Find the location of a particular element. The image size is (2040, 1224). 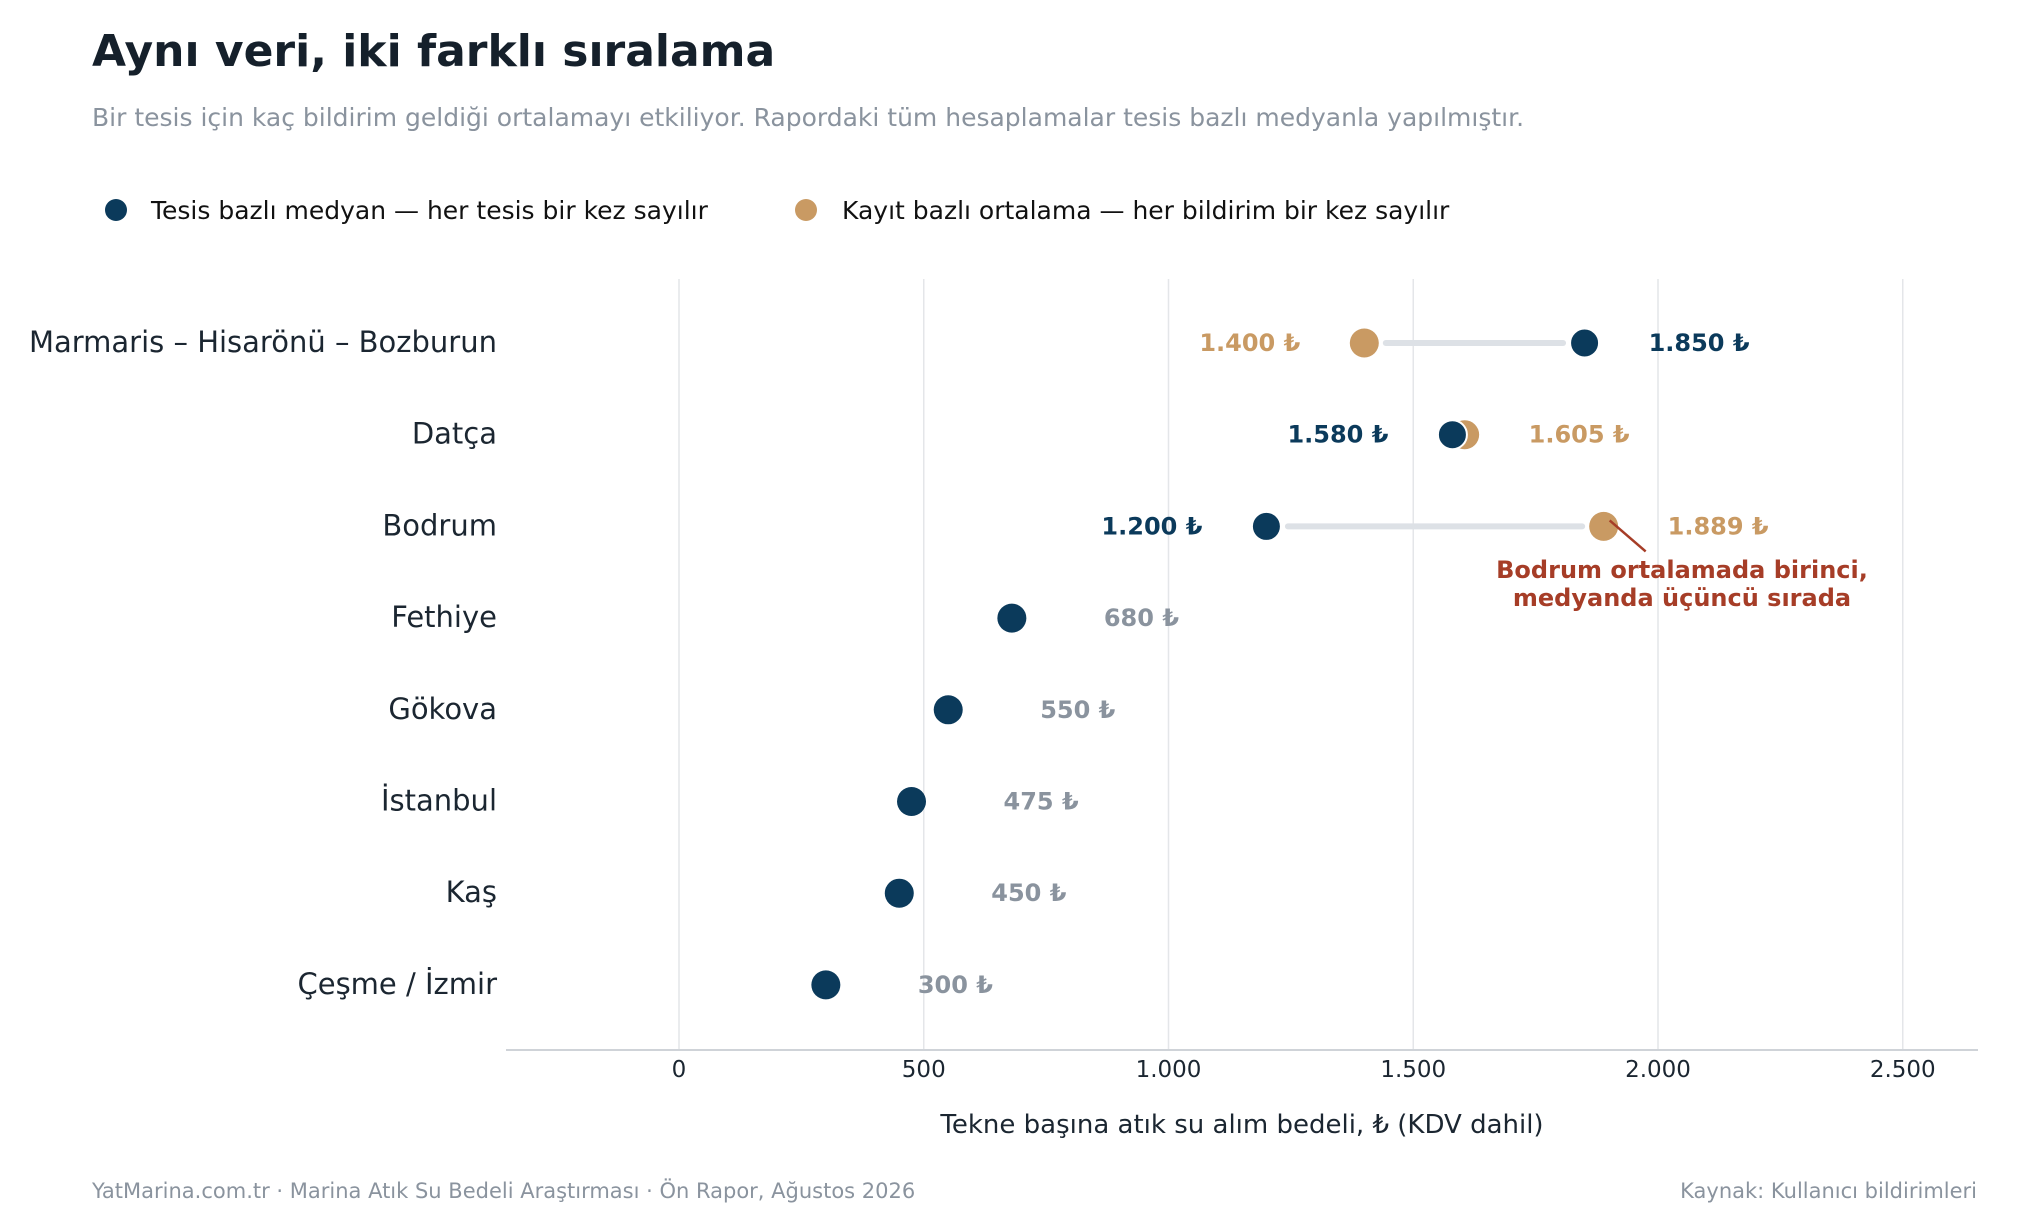

mean-value-label: 1.400 ₺ is located at coordinates (1249, 343).